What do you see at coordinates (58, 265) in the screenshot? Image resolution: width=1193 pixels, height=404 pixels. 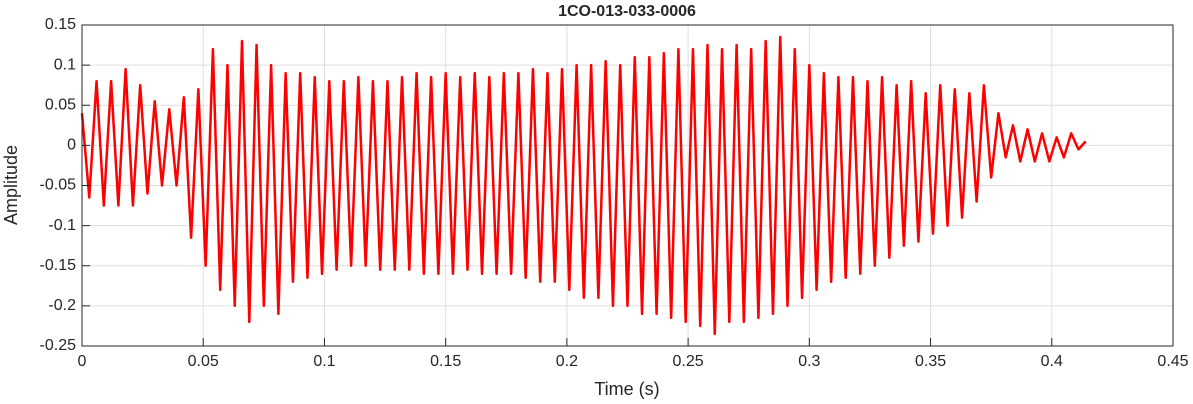 I see `y-tick-label: -0.15` at bounding box center [58, 265].